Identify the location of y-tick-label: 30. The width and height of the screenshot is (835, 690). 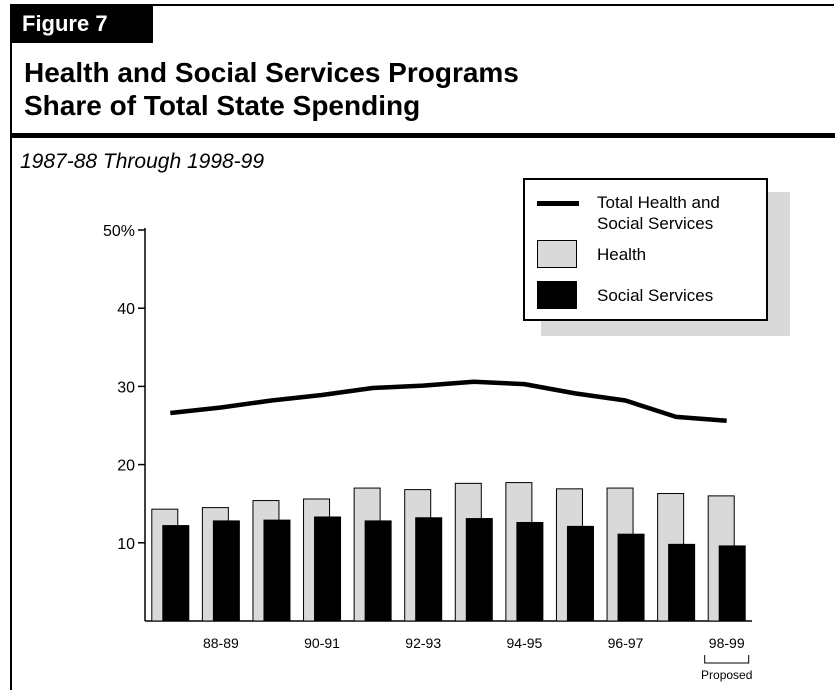
(126, 387).